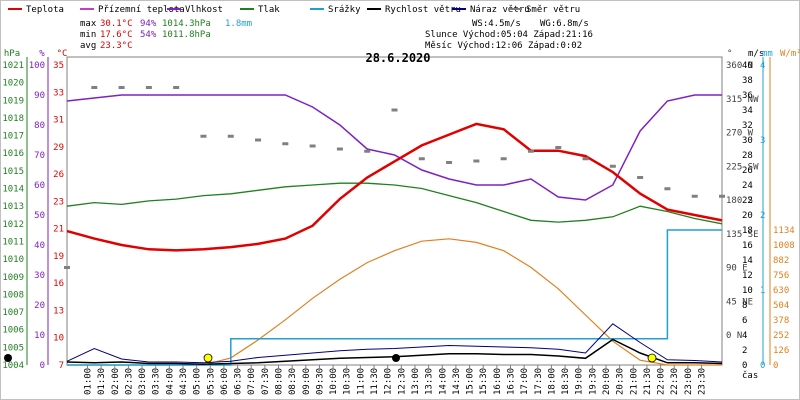 The height and width of the screenshot is (400, 800). Describe the element at coordinates (13, 207) in the screenshot. I see `axis-hpa-tick-9: 1013` at that location.